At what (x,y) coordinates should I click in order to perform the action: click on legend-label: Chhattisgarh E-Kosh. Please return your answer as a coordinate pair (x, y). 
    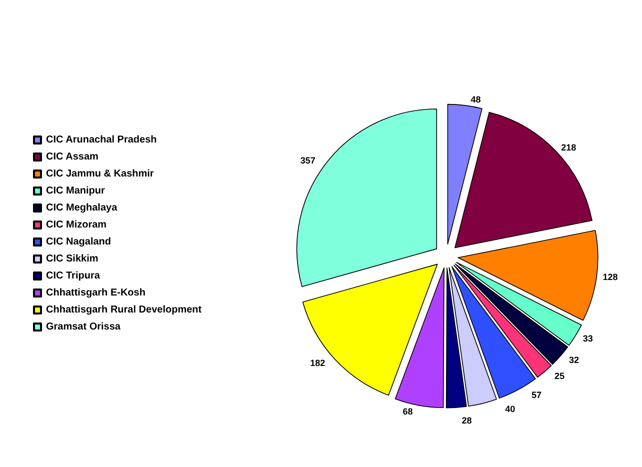
    Looking at the image, I should click on (96, 293).